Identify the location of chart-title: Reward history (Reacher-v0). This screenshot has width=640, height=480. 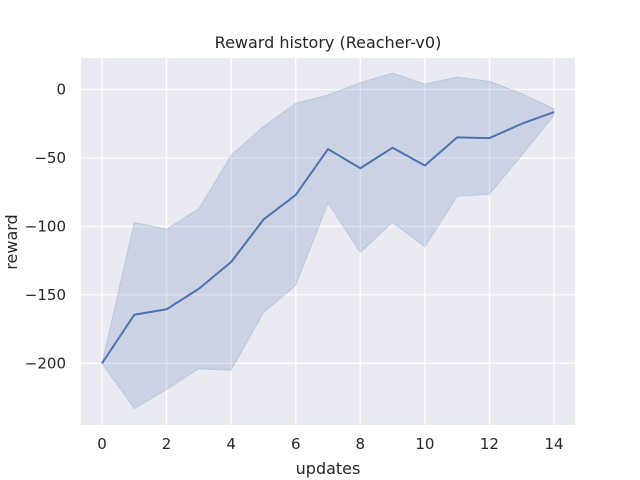
(328, 42).